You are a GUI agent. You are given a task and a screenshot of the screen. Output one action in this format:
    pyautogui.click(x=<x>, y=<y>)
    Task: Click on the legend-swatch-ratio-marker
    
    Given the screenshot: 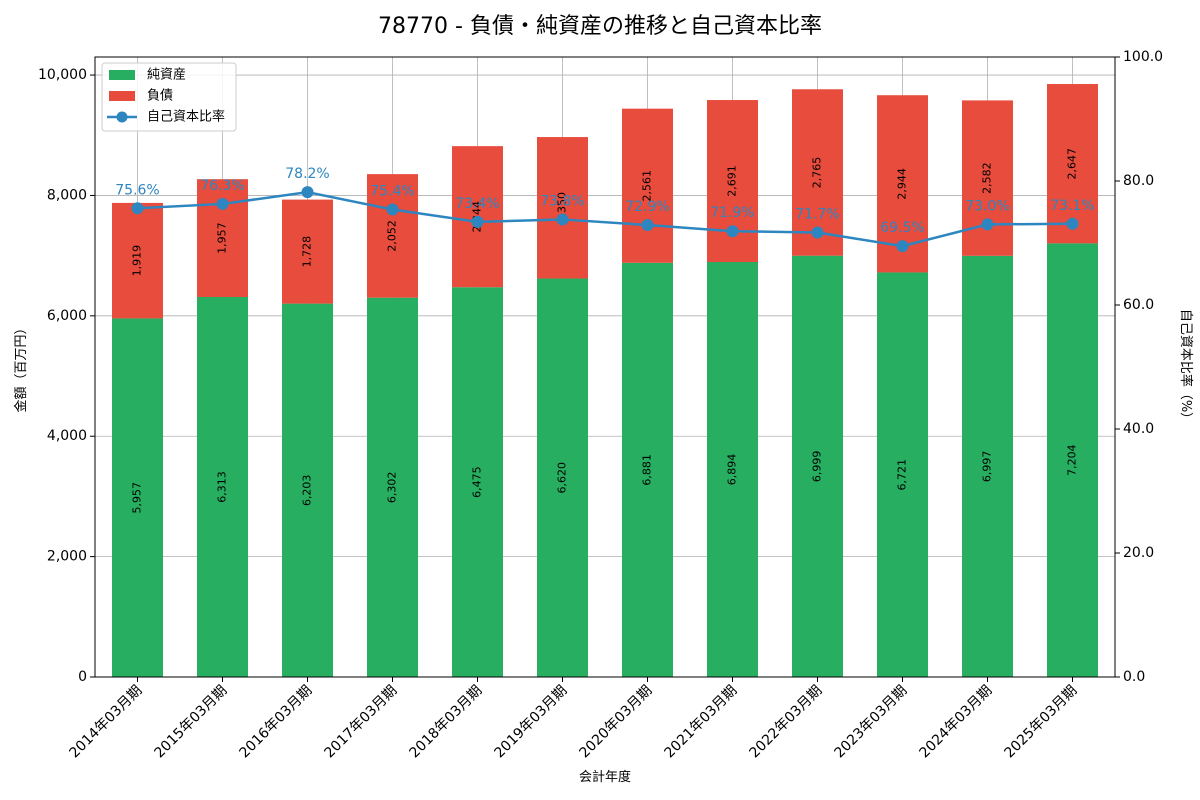 What is the action you would take?
    pyautogui.click(x=122, y=117)
    